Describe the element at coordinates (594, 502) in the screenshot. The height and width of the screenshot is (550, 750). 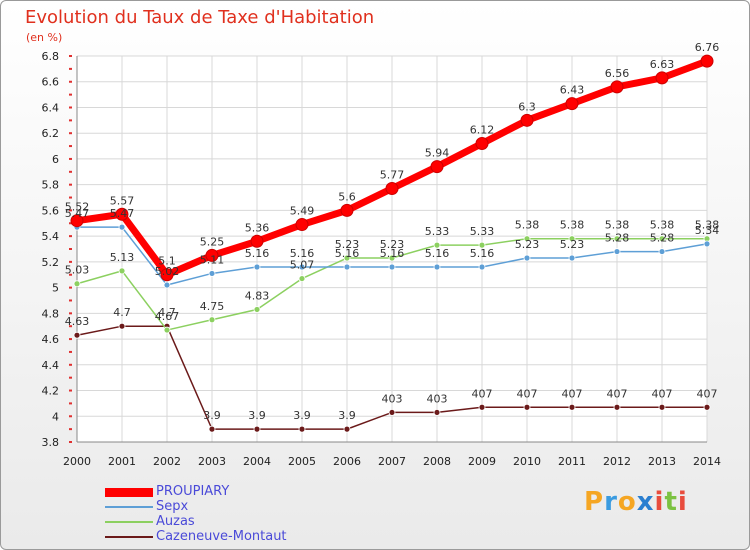
I see `logo-letter: P` at that location.